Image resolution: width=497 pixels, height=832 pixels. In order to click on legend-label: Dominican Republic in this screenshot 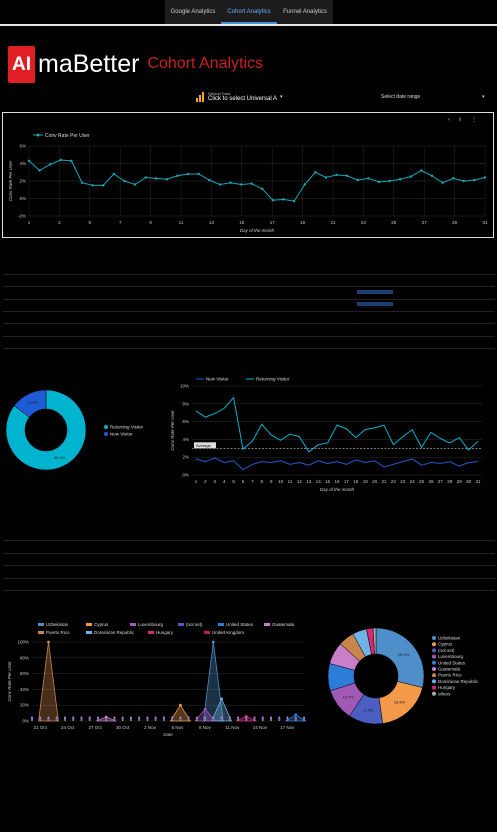, I will do `click(458, 681)`.